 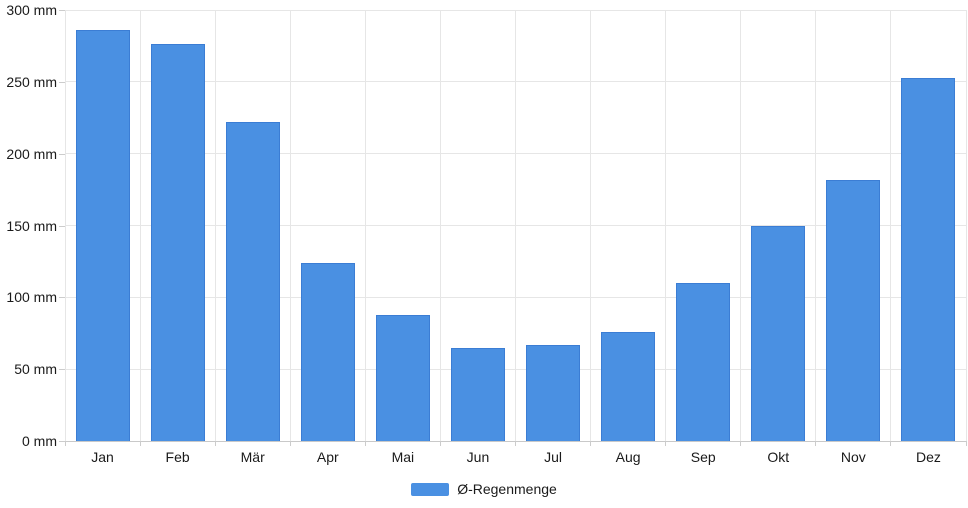 What do you see at coordinates (177, 457) in the screenshot?
I see `x-axis-label-feb: Feb` at bounding box center [177, 457].